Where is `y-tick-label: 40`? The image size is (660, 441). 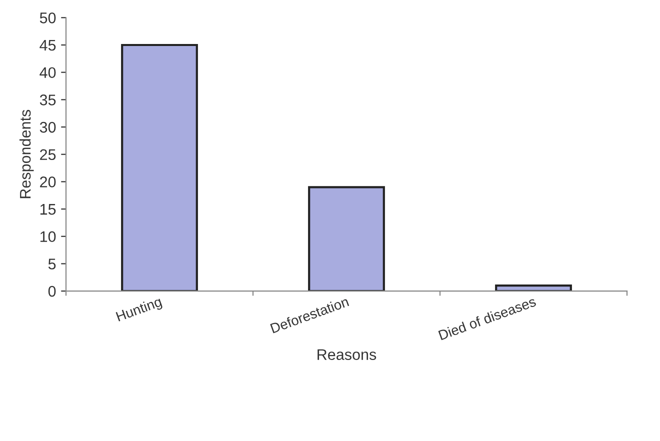 y-tick-label: 40 is located at coordinates (48, 72).